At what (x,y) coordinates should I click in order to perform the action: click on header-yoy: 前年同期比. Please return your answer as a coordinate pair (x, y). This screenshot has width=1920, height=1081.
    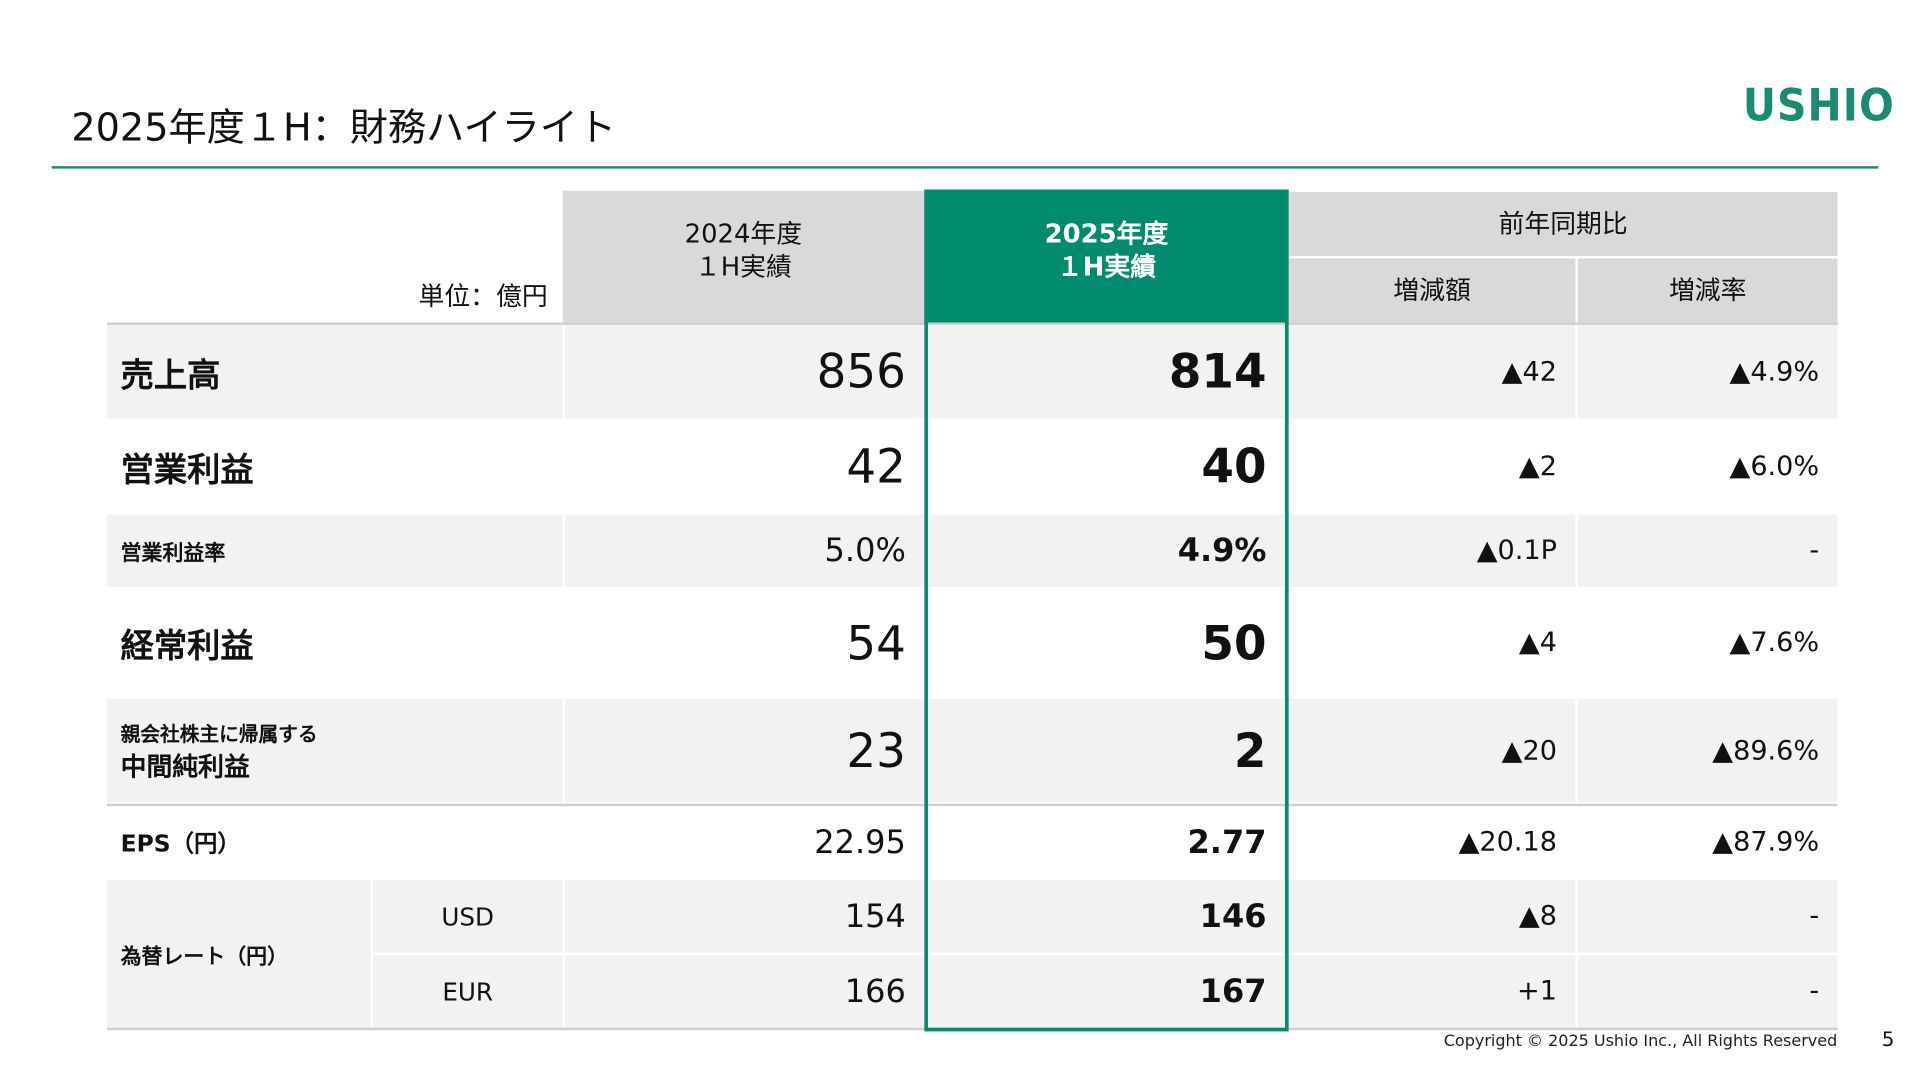
    Looking at the image, I should click on (1563, 224).